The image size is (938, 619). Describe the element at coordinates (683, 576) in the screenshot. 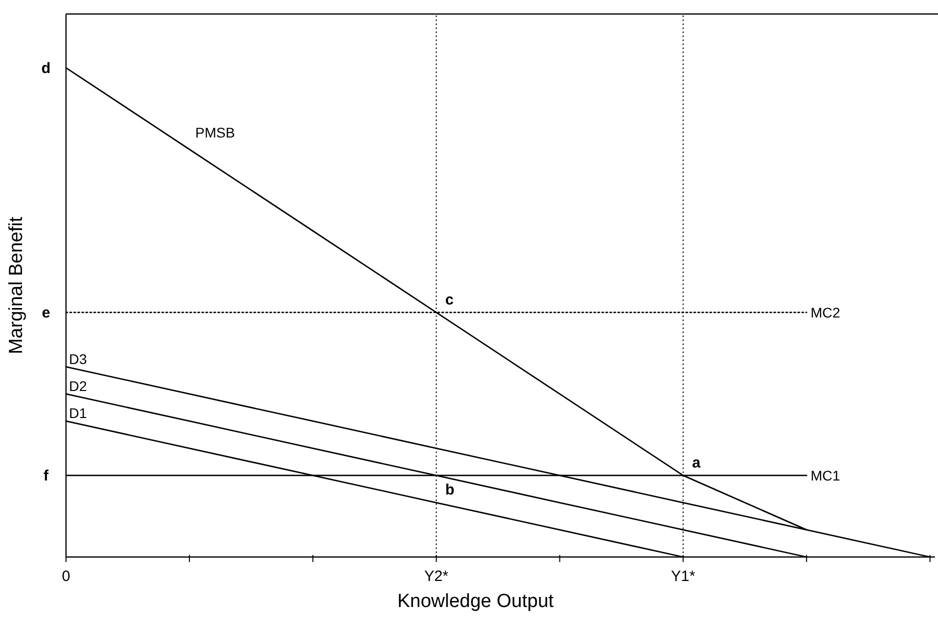

I see `x-tick-label: Y1*` at that location.